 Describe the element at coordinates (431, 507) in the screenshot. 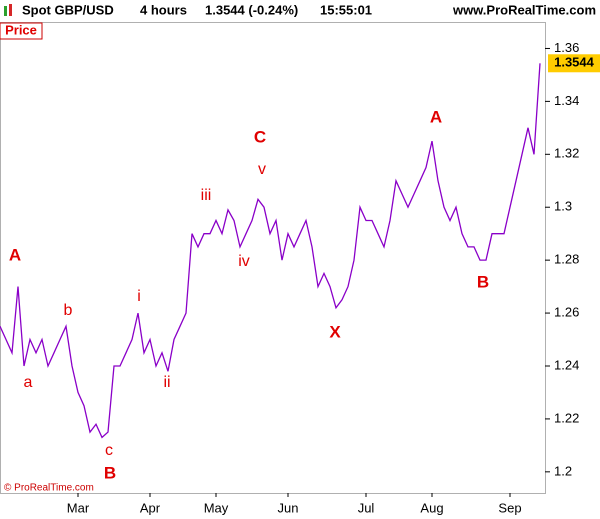

I see `x-tick-label: Aug` at that location.